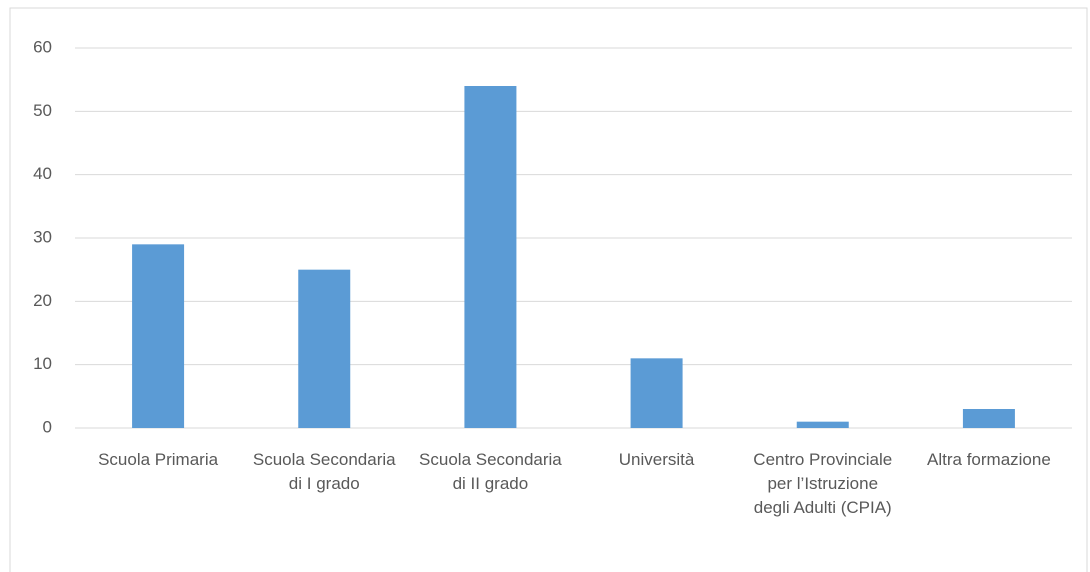 Image resolution: width=1090 pixels, height=572 pixels. I want to click on y-tick-label: 0, so click(47, 426).